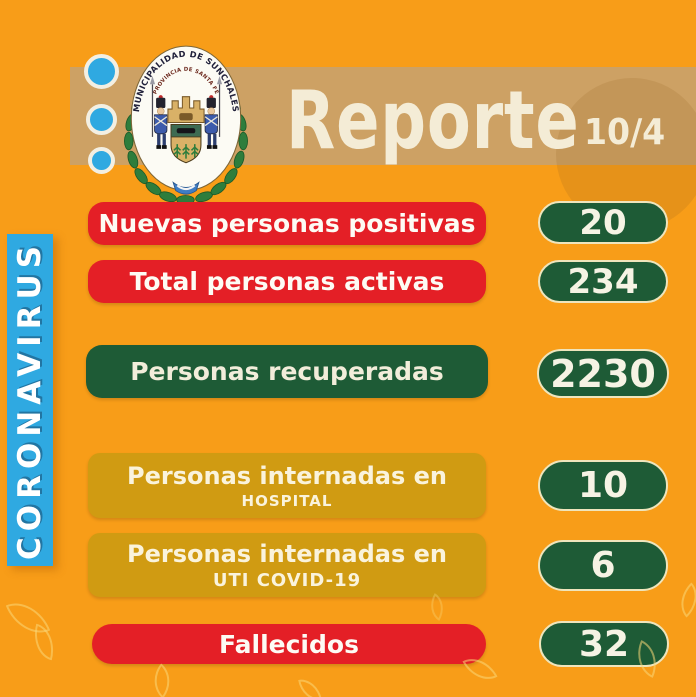 The height and width of the screenshot is (697, 696). I want to click on stat-value-pill-recuperadas: 2230, so click(603, 373).